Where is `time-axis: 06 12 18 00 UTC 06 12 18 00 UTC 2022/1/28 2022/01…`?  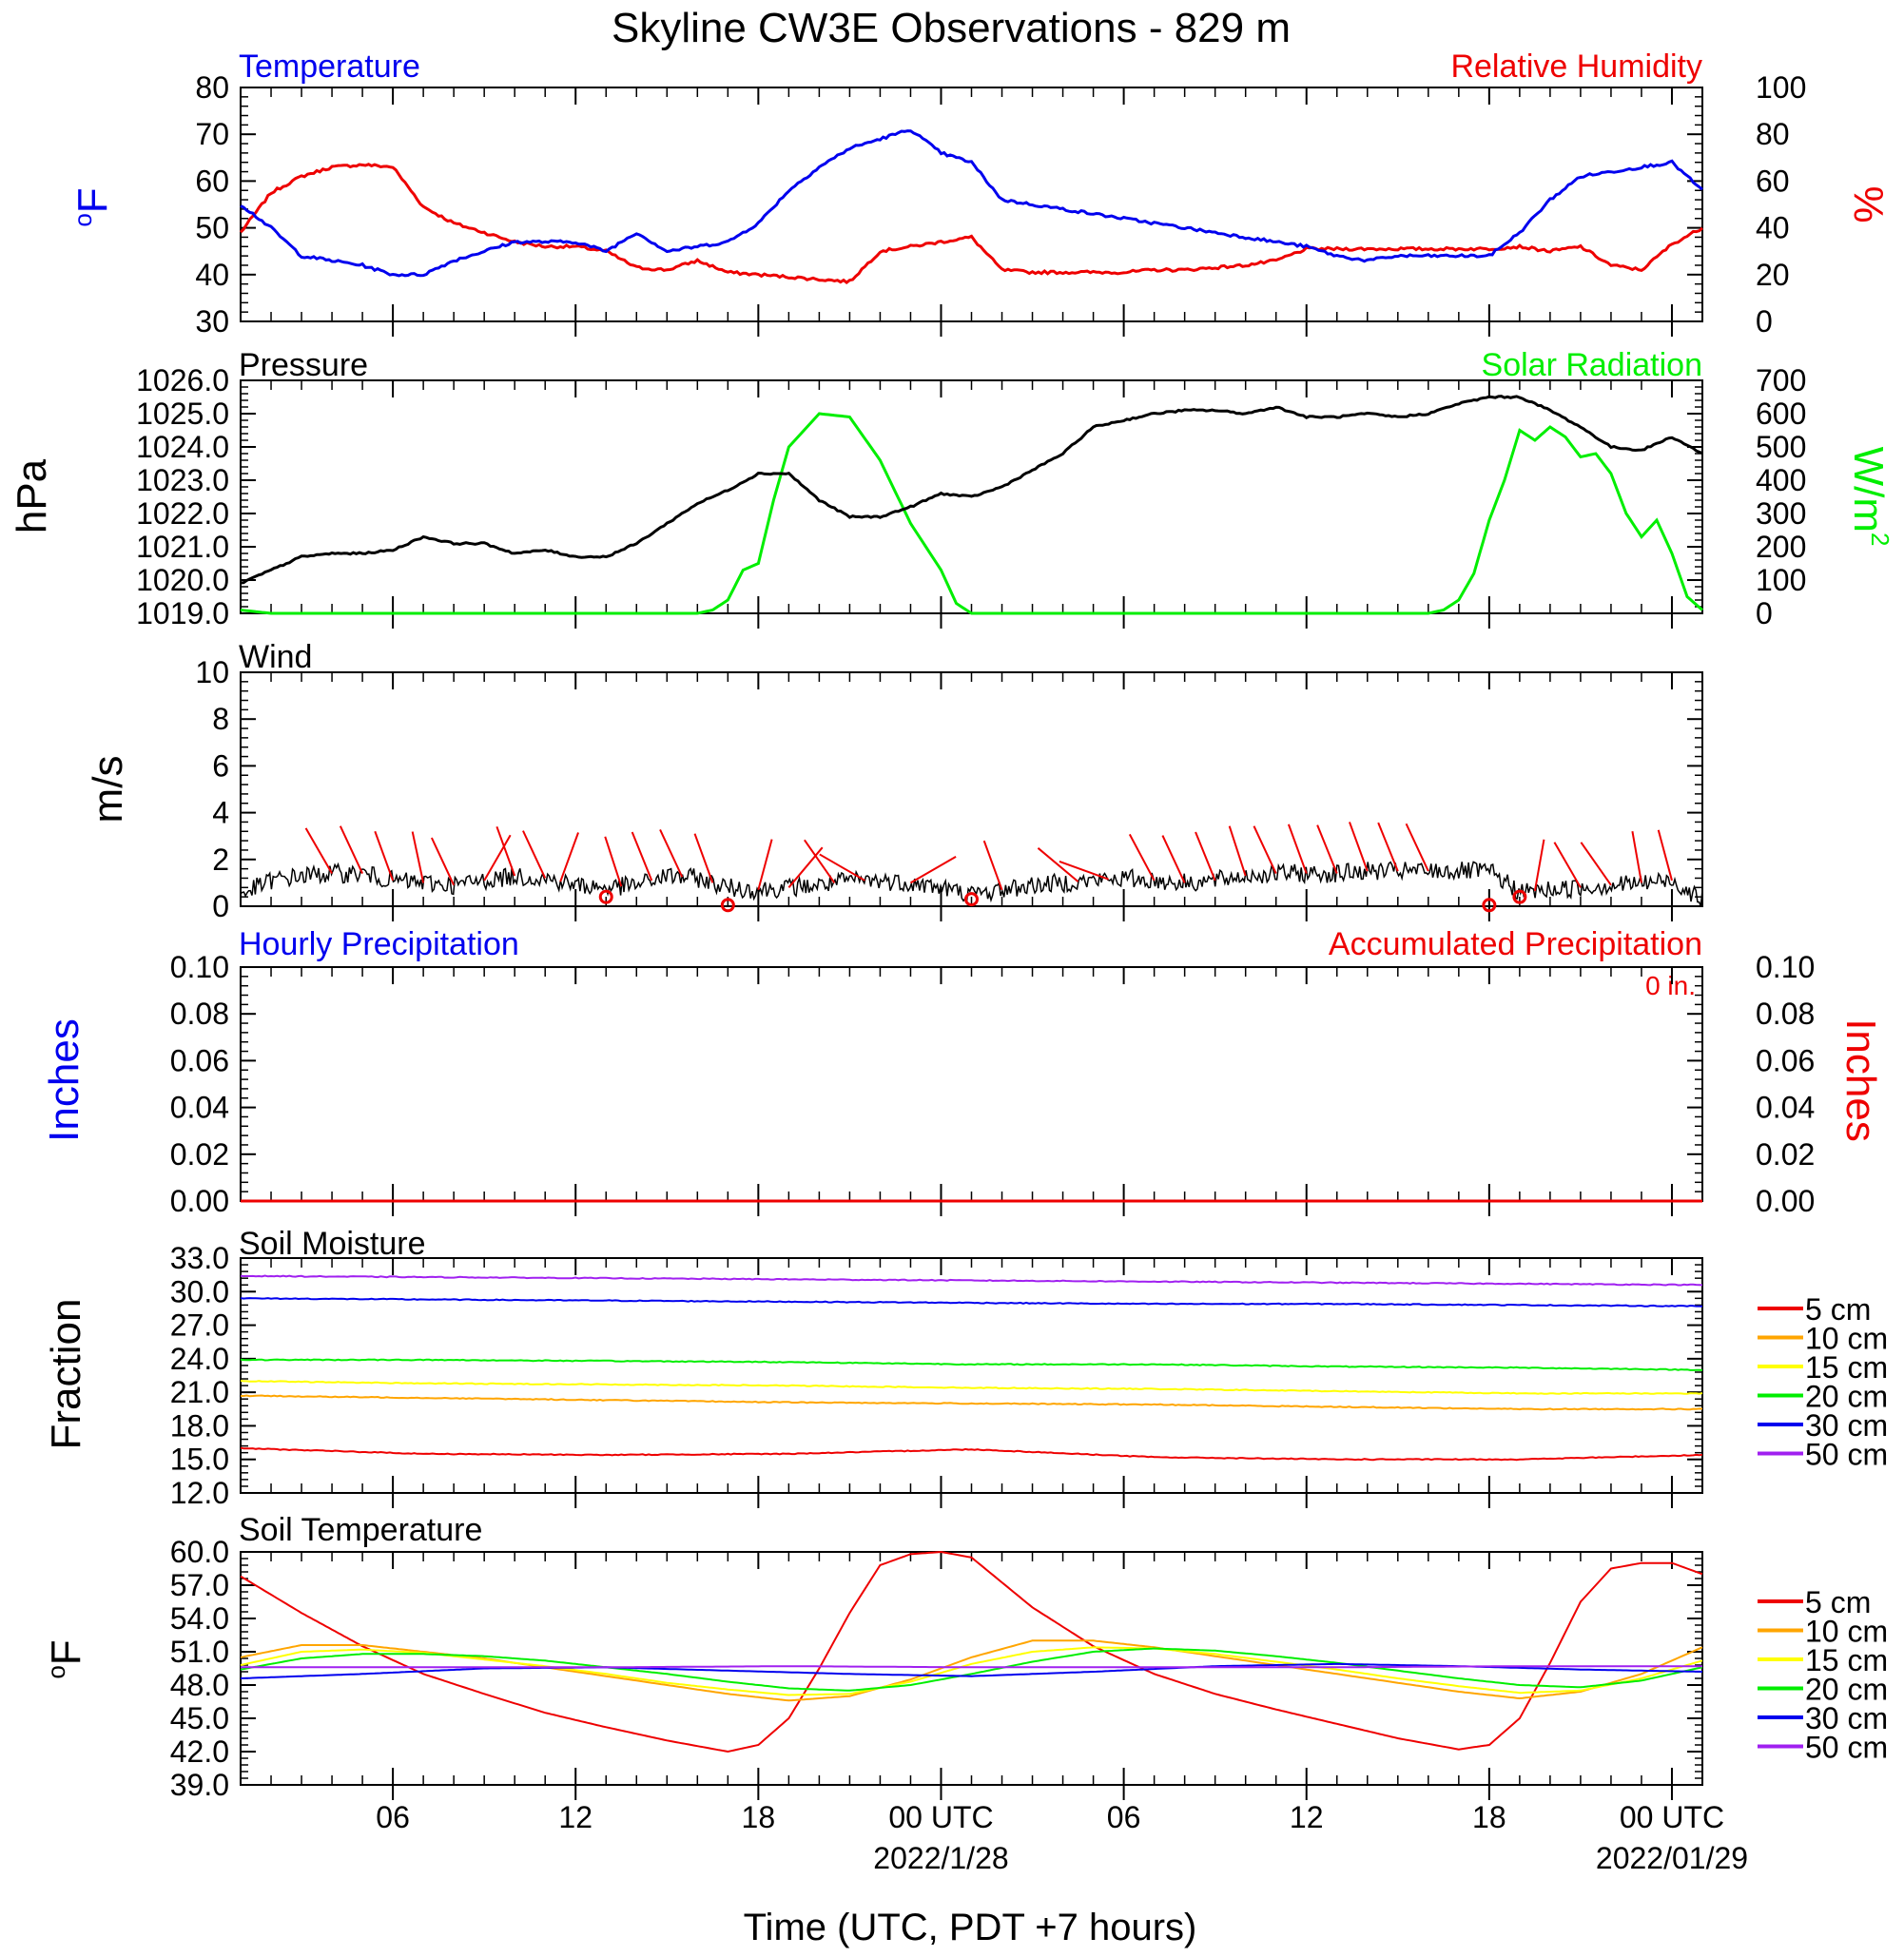 time-axis: 06 12 18 00 UTC 06 12 18 00 UTC 2022/1/28 2022/01… is located at coordinates (1062, 1837).